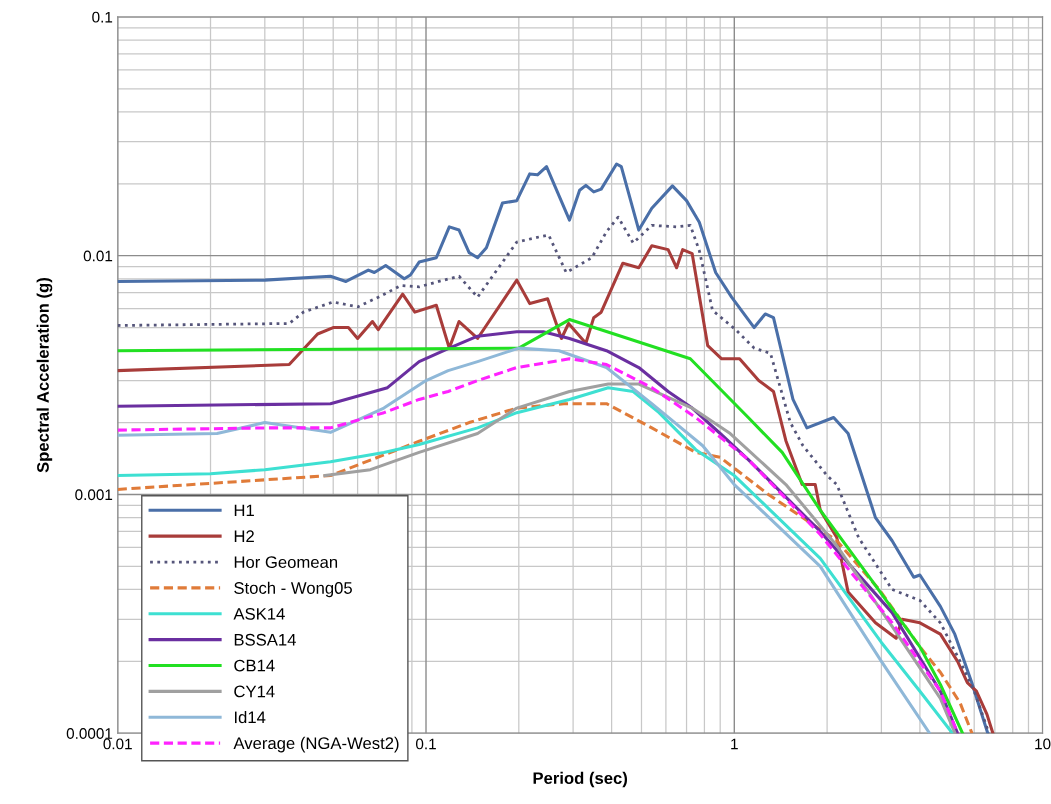 This screenshot has height=804, width=1051. Describe the element at coordinates (316, 744) in the screenshot. I see `legend-label: Average (NGA-West2)` at that location.